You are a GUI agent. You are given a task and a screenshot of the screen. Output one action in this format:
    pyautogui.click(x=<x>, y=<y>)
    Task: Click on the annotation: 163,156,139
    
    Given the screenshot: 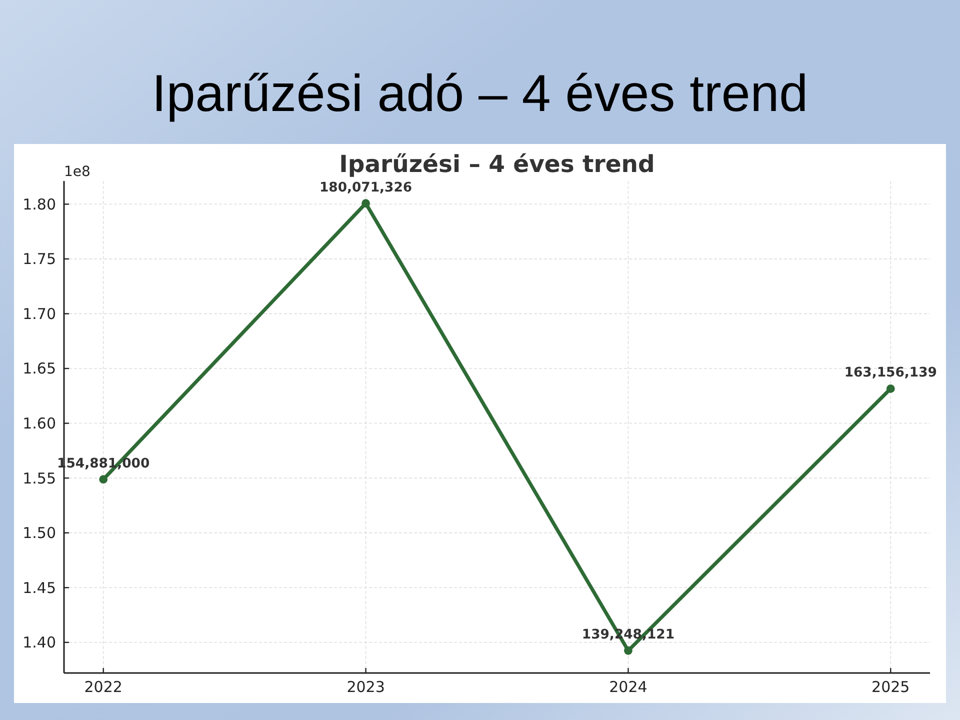 What is the action you would take?
    pyautogui.click(x=890, y=373)
    